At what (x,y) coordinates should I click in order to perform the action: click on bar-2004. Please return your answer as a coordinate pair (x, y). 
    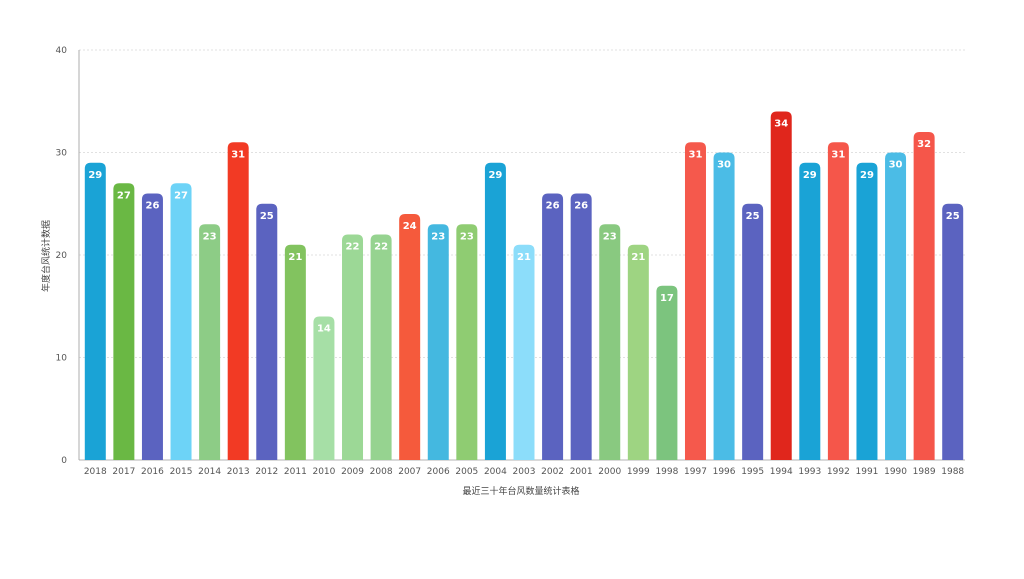
    Looking at the image, I should click on (495, 311).